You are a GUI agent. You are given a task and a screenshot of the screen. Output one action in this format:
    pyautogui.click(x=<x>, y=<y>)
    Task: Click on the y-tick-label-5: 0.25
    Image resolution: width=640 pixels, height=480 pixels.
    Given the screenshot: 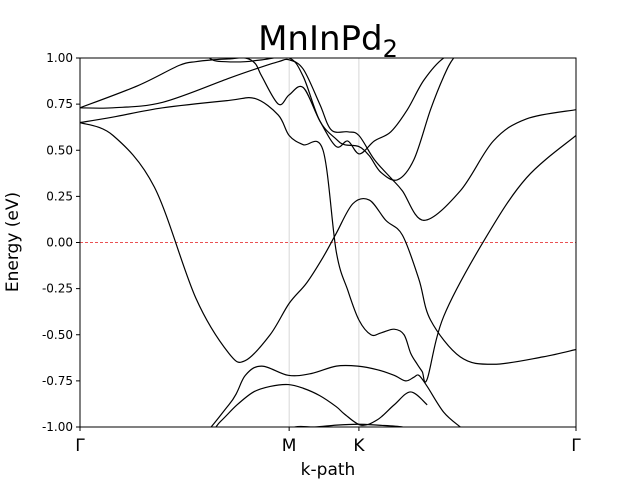 What is the action you would take?
    pyautogui.click(x=59, y=196)
    